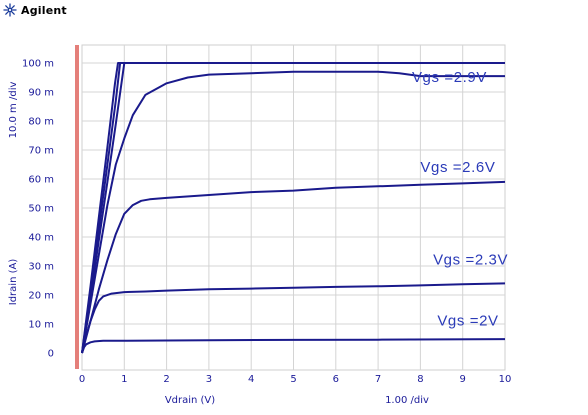 The height and width of the screenshot is (415, 588). What do you see at coordinates (41, 93) in the screenshot?
I see `y-tick-label: 90 m` at bounding box center [41, 93].